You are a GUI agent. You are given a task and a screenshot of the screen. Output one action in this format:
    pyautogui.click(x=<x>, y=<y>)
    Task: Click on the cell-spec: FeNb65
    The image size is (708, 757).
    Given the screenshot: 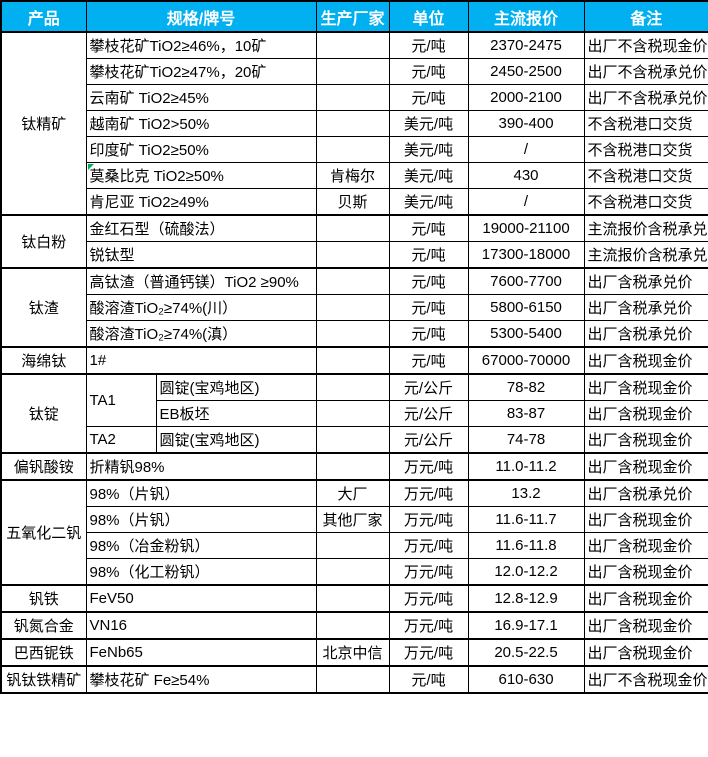 What is the action you would take?
    pyautogui.click(x=201, y=652)
    